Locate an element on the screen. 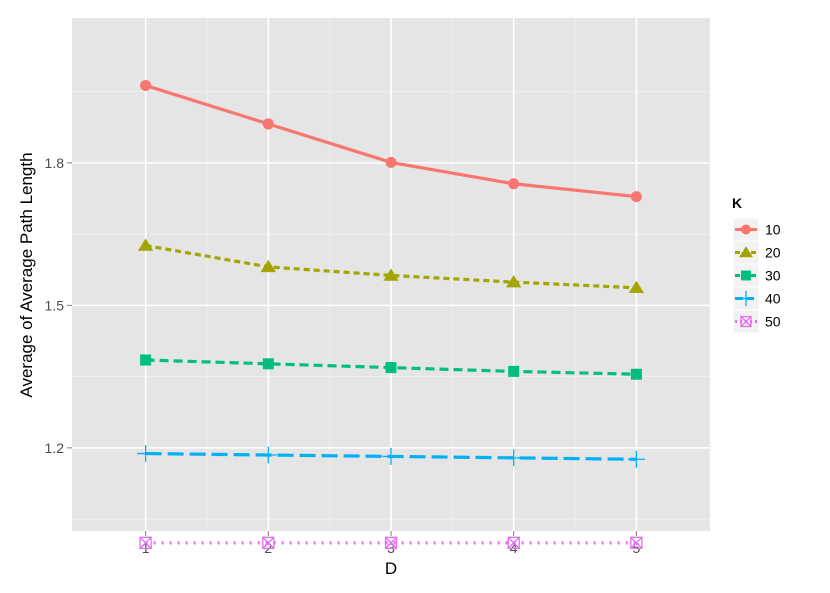  legend: K 10 20 30 40 50 is located at coordinates (756, 264).